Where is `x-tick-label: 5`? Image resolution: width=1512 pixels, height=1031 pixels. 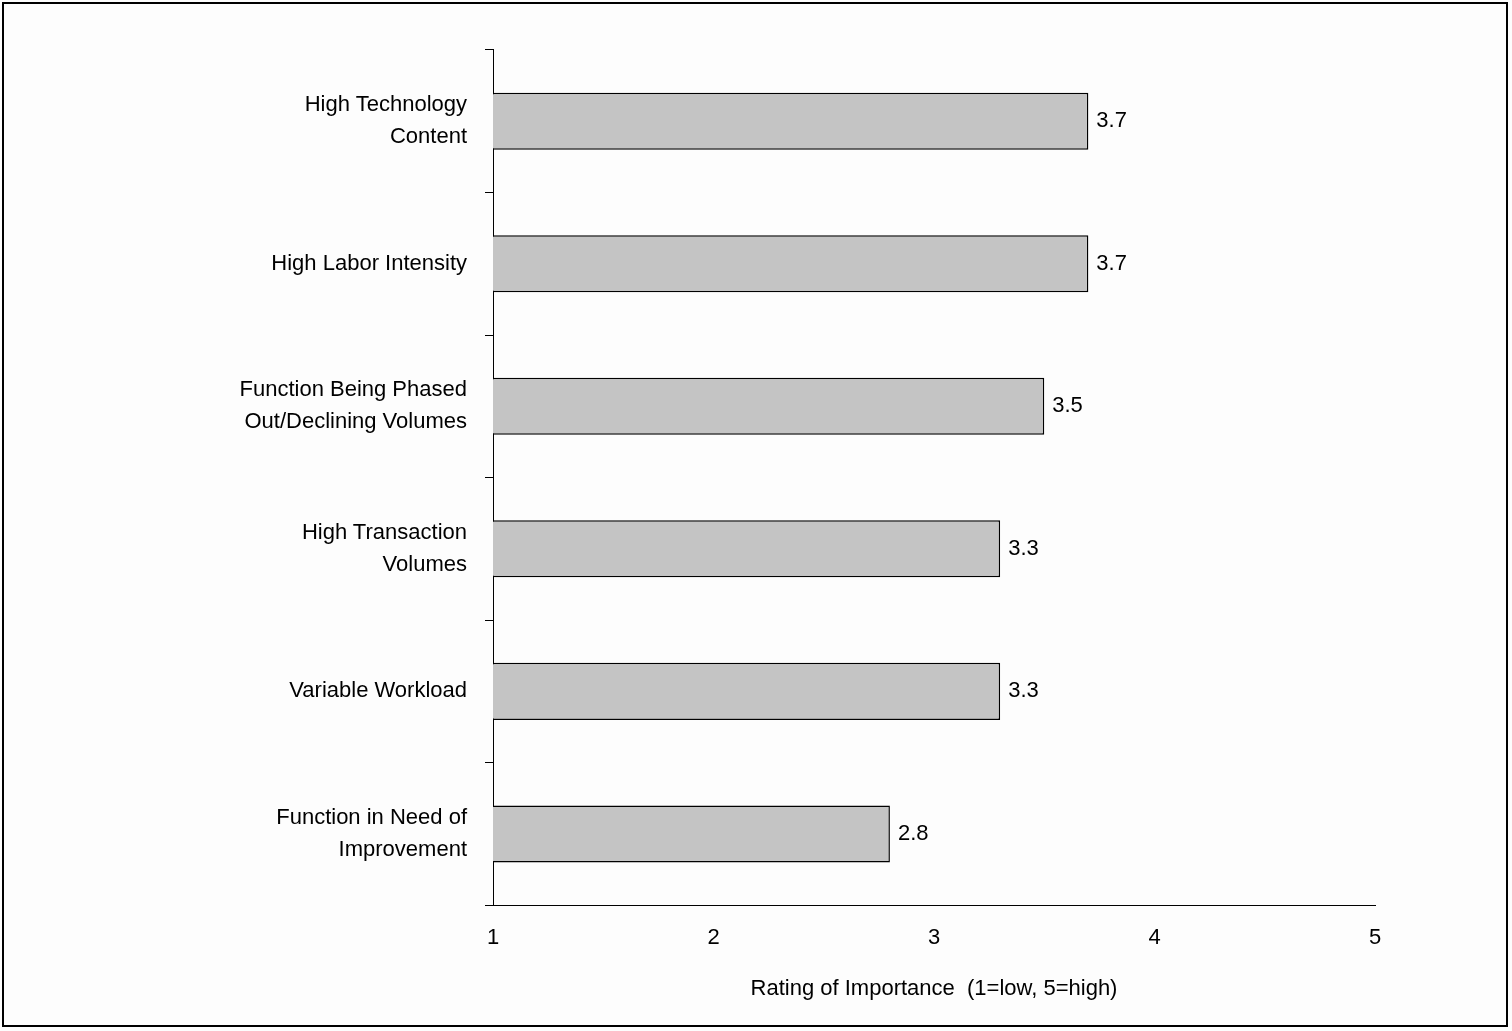 x-tick-label: 5 is located at coordinates (1375, 937).